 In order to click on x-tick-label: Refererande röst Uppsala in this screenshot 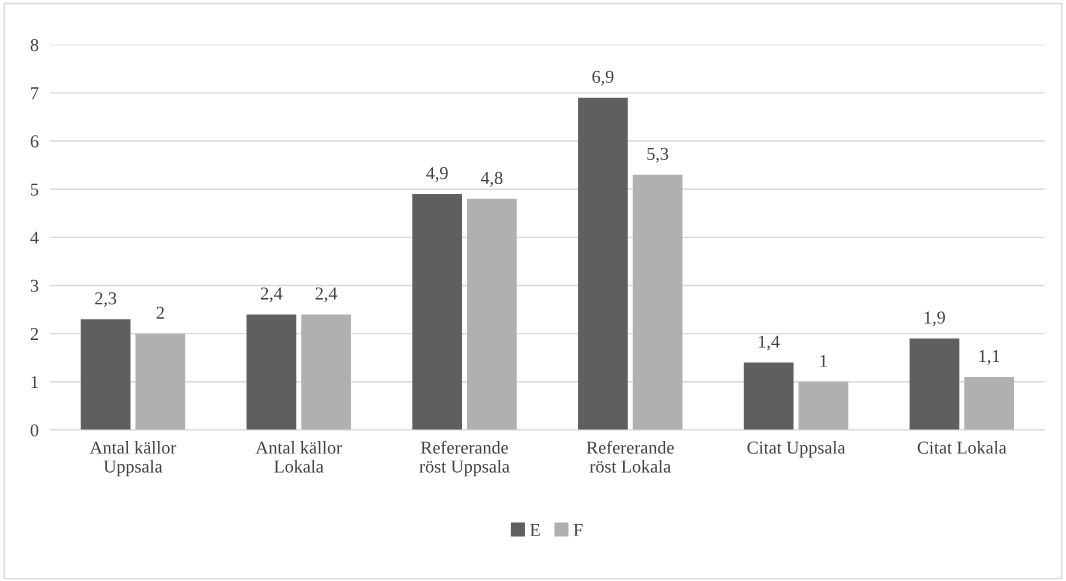, I will do `click(464, 458)`.